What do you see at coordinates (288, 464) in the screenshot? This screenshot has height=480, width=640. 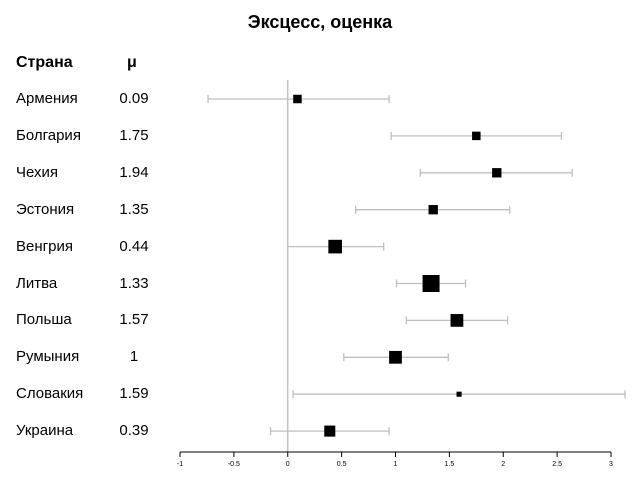 I see `x-tick-label: 0` at bounding box center [288, 464].